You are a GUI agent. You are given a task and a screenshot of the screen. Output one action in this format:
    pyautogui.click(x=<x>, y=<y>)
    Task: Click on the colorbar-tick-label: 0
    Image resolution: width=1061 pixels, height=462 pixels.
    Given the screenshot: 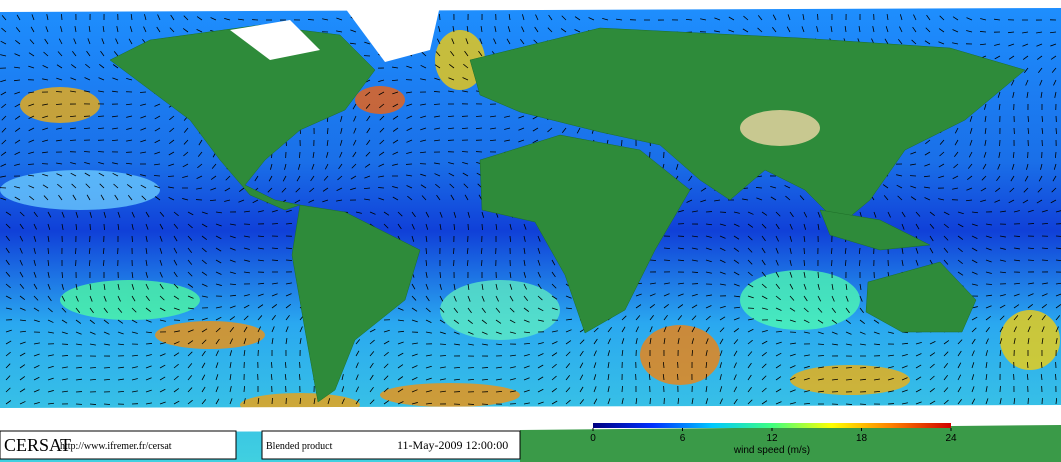 What is the action you would take?
    pyautogui.click(x=593, y=438)
    